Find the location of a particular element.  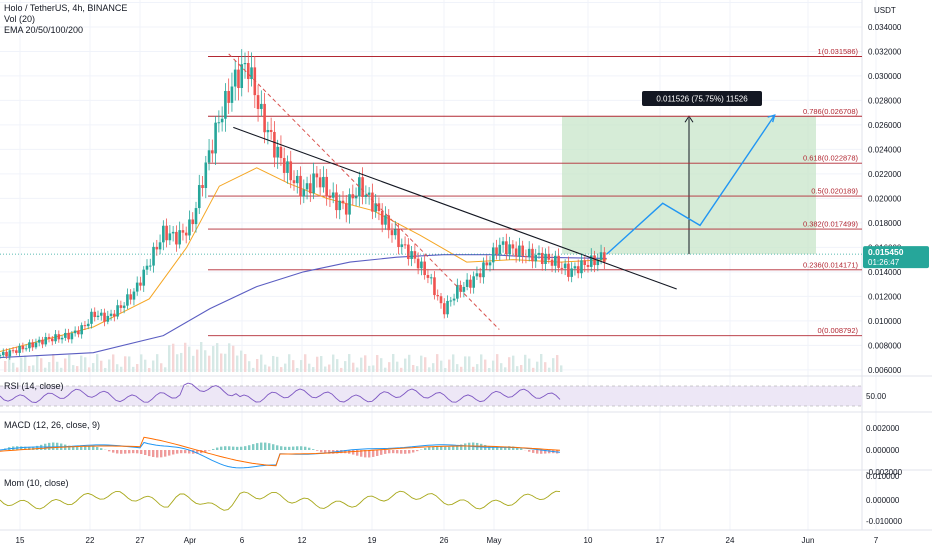

time-axis-tick: 17 is located at coordinates (660, 540).